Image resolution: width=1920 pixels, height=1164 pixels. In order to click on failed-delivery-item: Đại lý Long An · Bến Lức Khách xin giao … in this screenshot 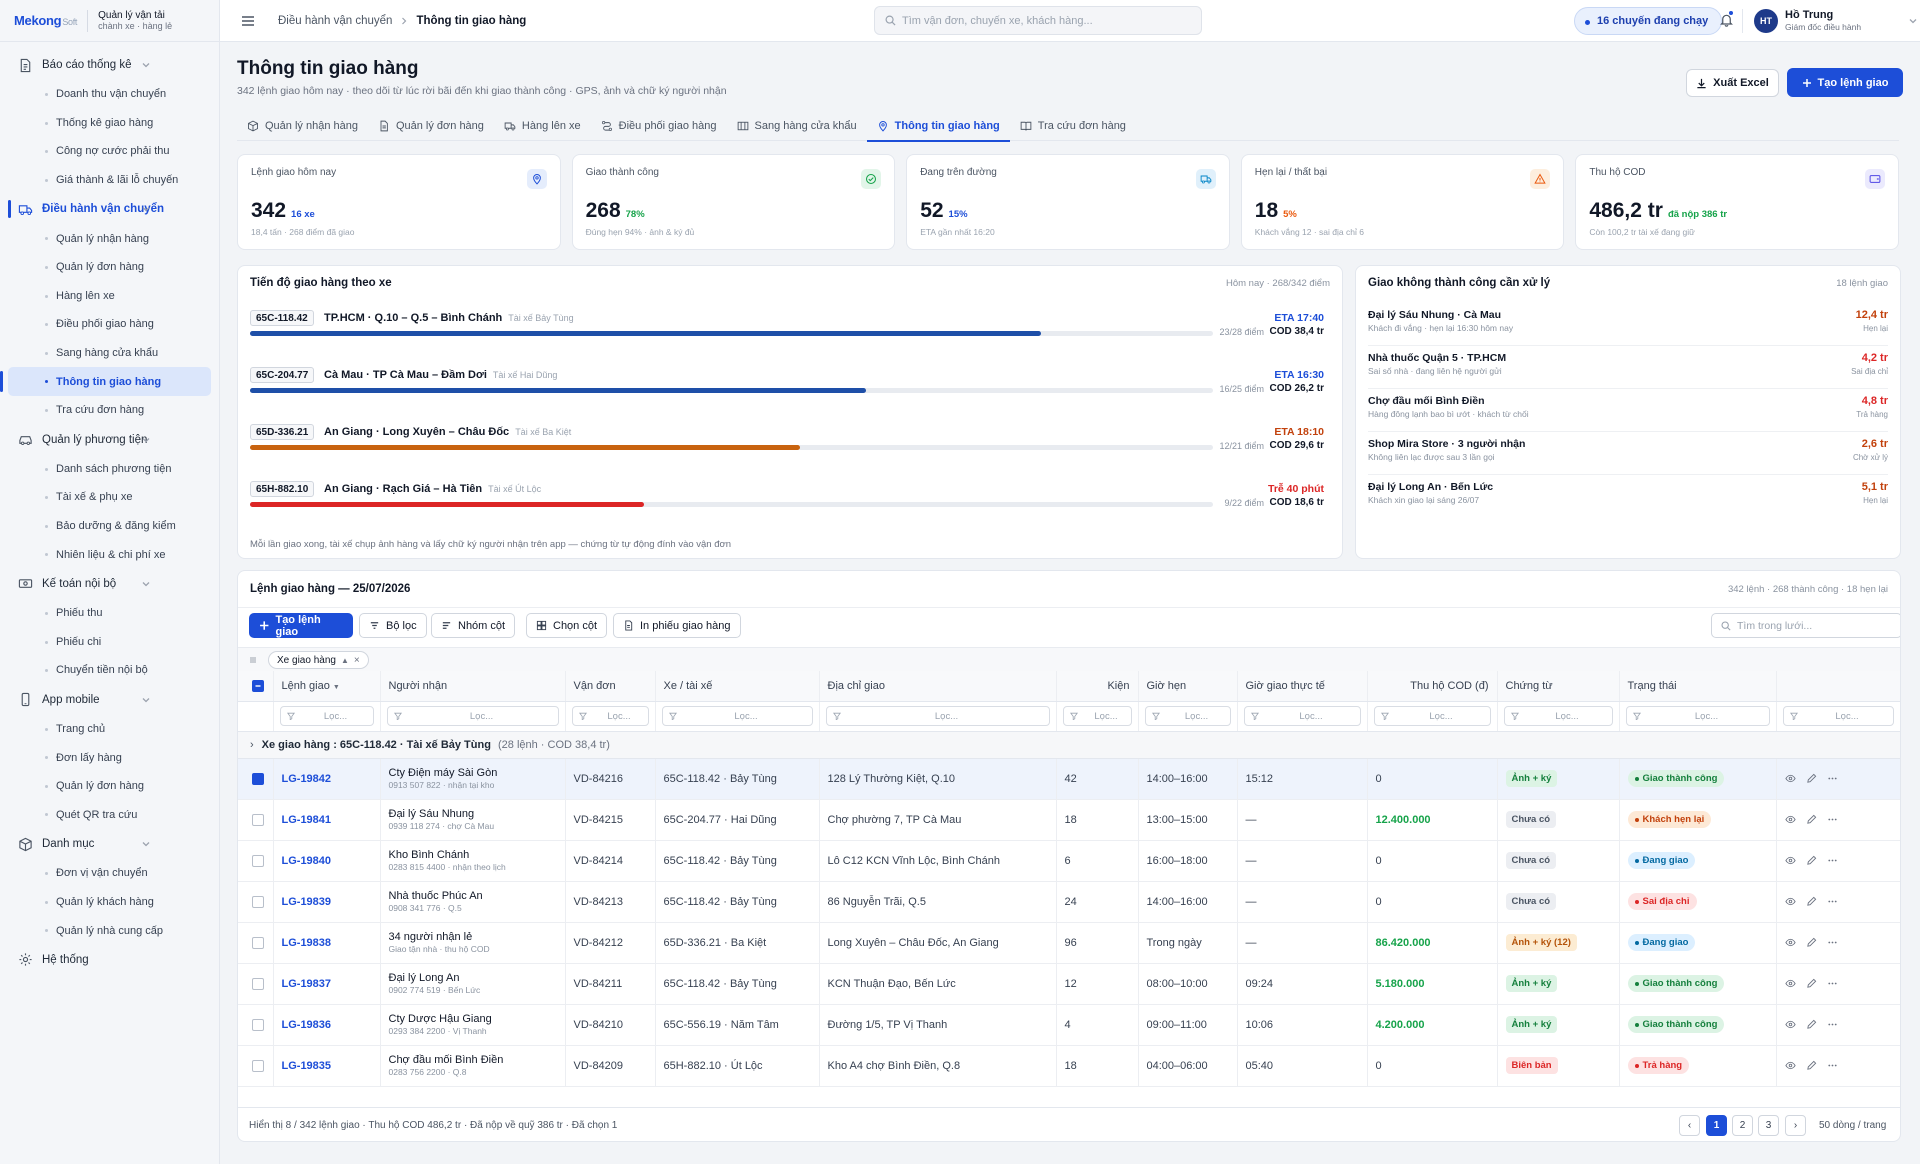, I will do `click(1628, 496)`.